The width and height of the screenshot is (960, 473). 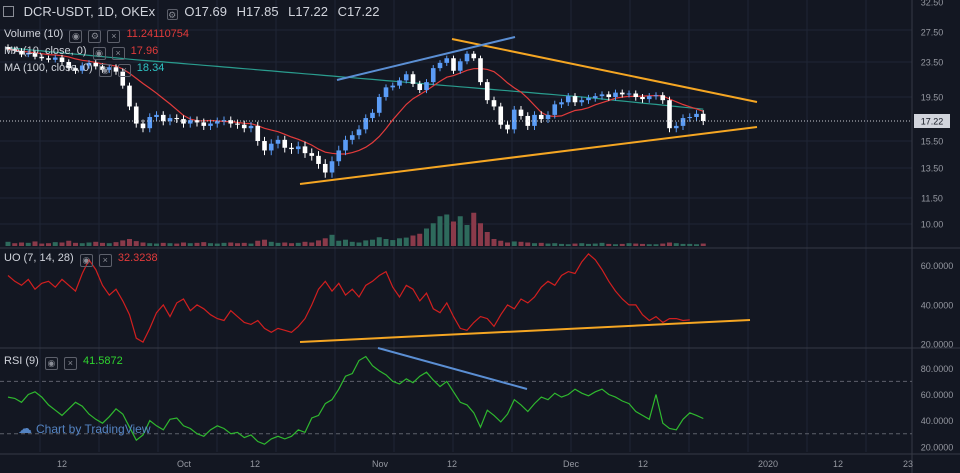 I want to click on ma10-legend: MA (10, close, 0) ◉ × 17.96, so click(x=81, y=52).